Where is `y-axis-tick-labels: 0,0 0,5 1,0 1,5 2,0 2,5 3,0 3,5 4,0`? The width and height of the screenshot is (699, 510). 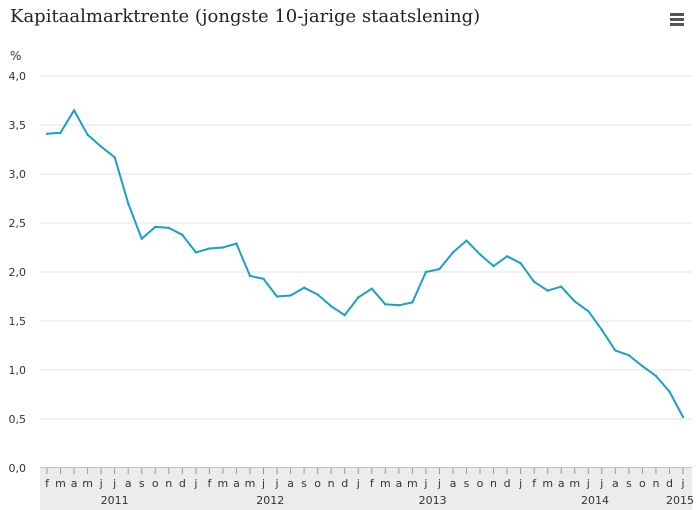
y-axis-tick-labels: 0,0 0,5 1,0 1,5 2,0 2,5 3,0 3,5 4,0 is located at coordinates (18, 272).